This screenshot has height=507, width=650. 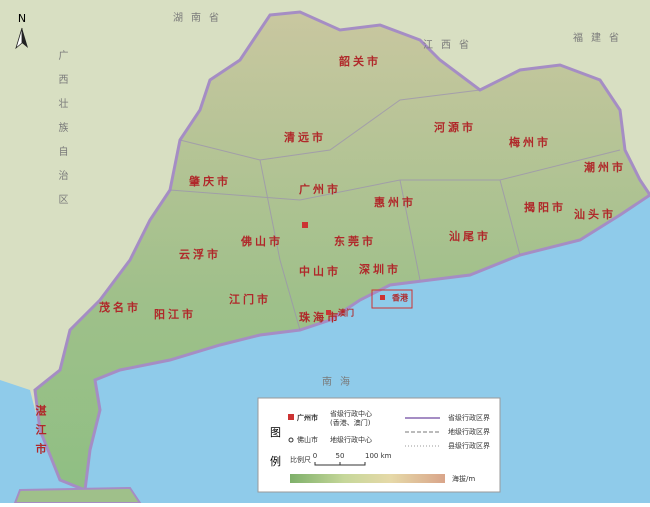 I want to click on scale-bar, so click(x=340, y=464).